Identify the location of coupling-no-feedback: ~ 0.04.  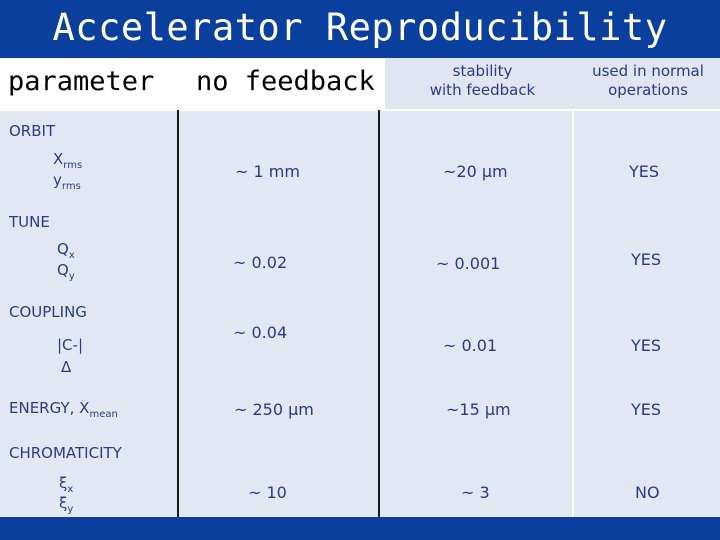
(260, 332).